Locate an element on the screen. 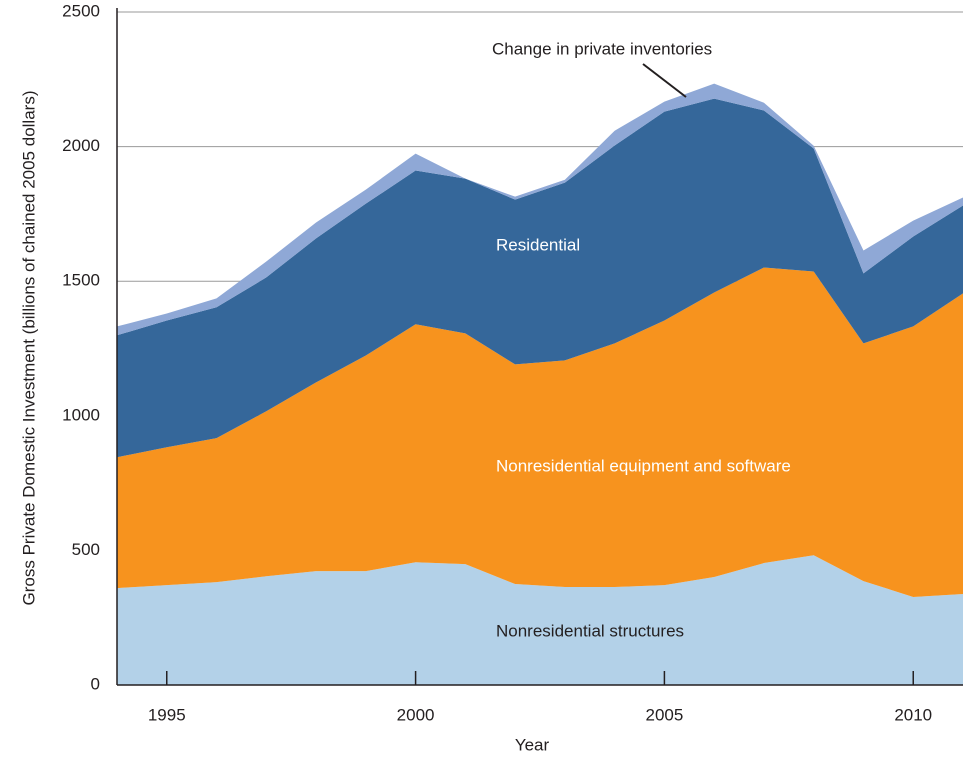 The image size is (965, 759). series-label: Change in private inventories is located at coordinates (602, 48).